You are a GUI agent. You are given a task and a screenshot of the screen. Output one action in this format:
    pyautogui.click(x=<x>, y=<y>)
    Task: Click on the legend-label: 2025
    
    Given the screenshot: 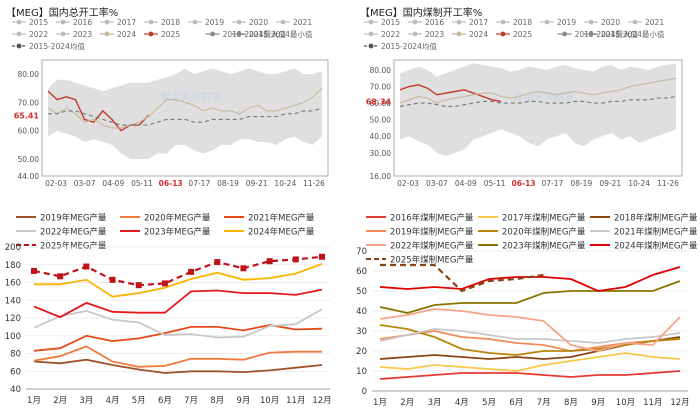 What is the action you would take?
    pyautogui.click(x=522, y=34)
    